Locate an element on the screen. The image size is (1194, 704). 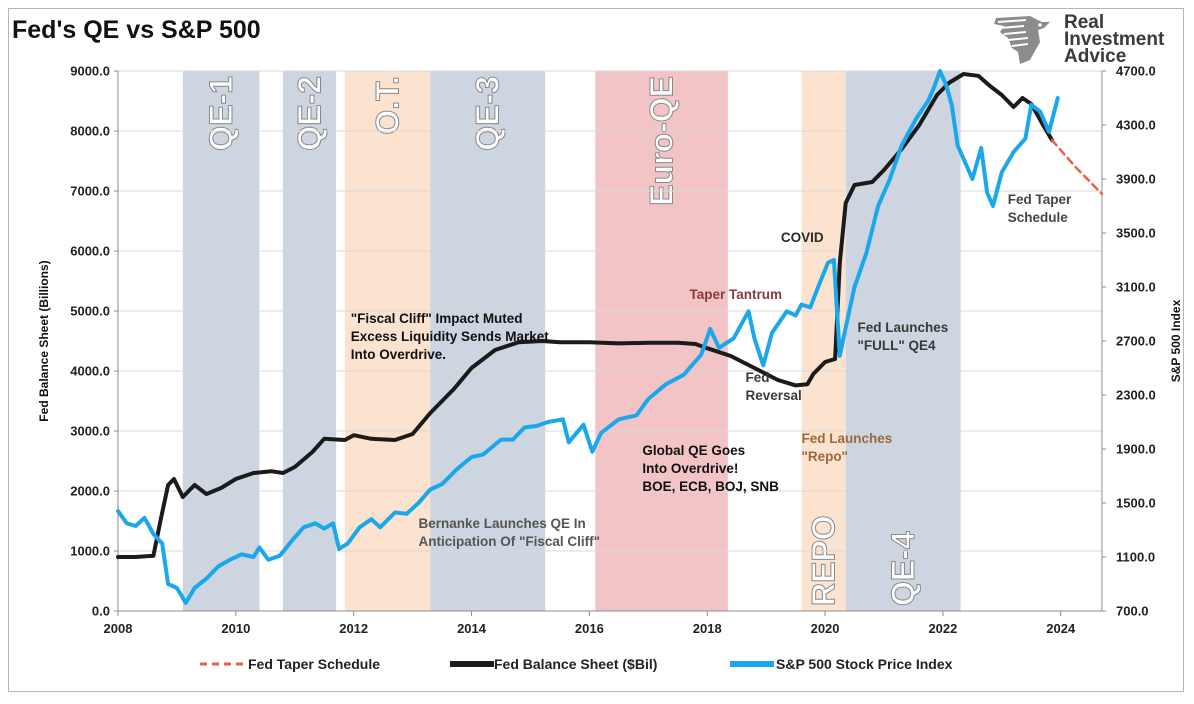
tick-label-right: 700.0 is located at coordinates (1132, 611).